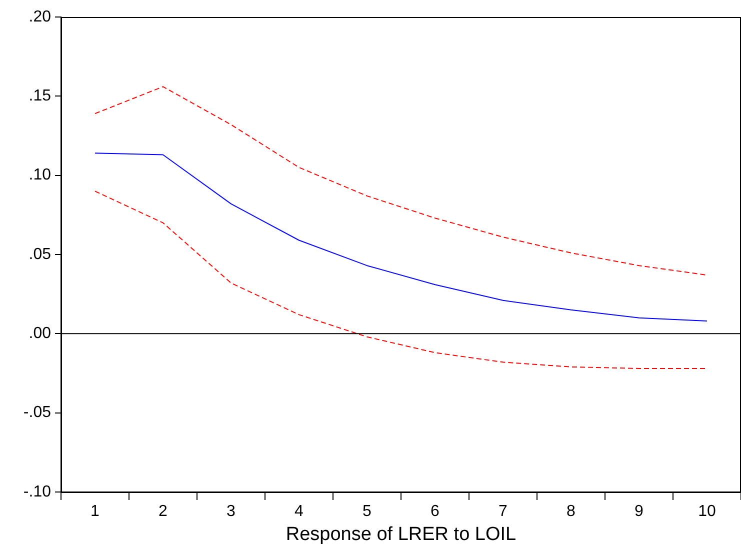  I want to click on x-tick-label: 2, so click(163, 511).